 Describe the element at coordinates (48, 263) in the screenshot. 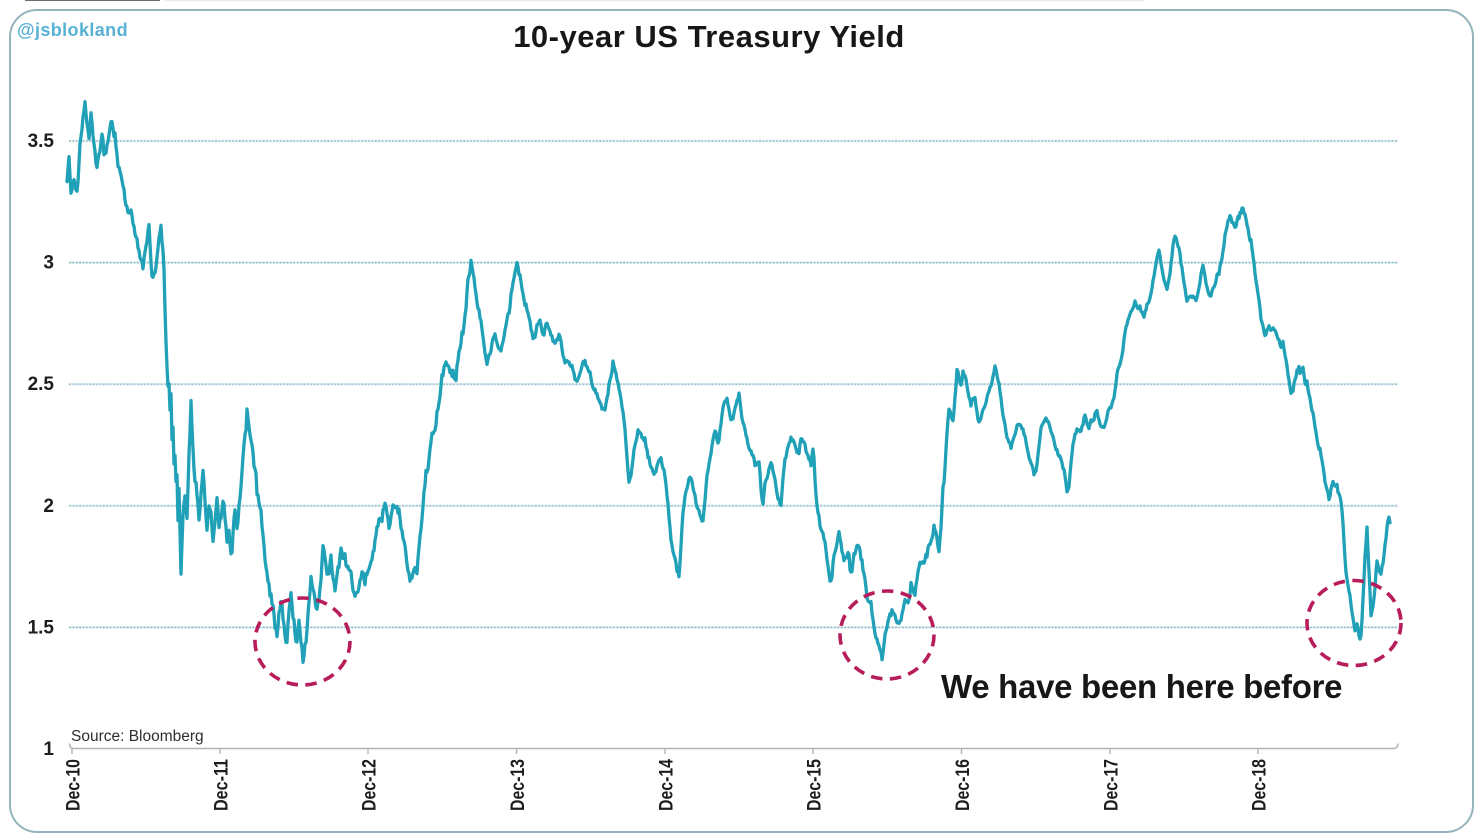

I see `svg-text: 3` at that location.